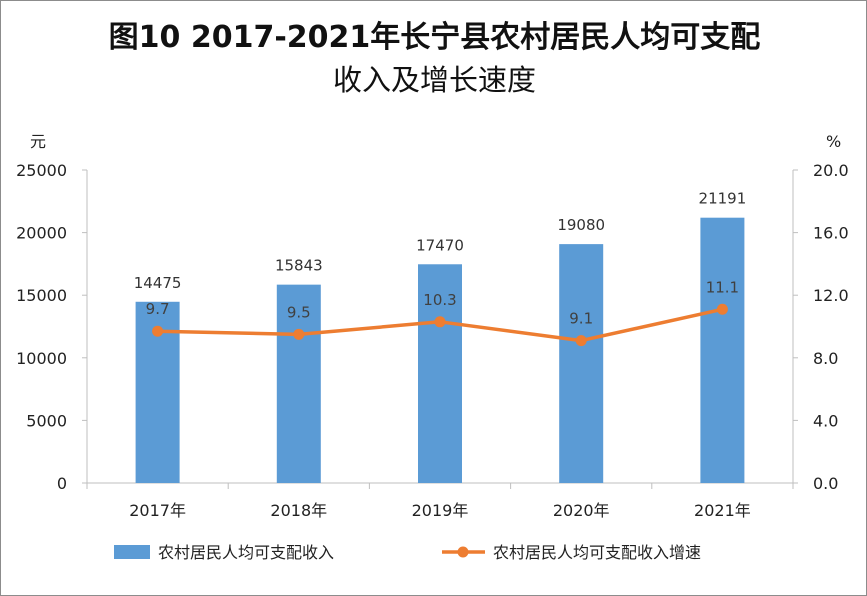 The height and width of the screenshot is (596, 867). Describe the element at coordinates (581, 319) in the screenshot. I see `growth-point-label: 9.1` at that location.